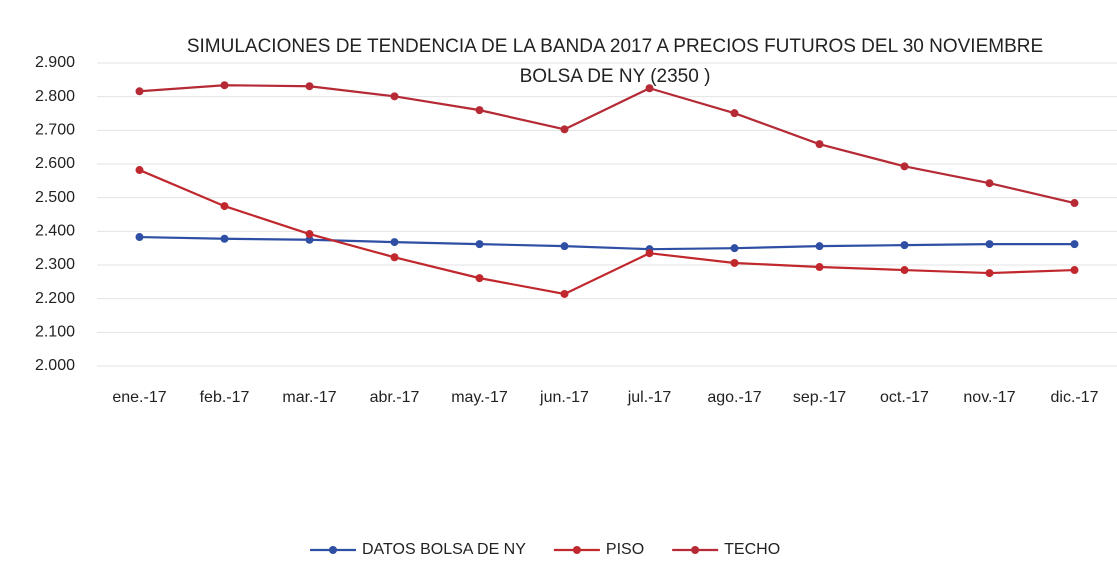 The width and height of the screenshot is (1117, 584). I want to click on y-tick-label: 2.500, so click(55, 197).